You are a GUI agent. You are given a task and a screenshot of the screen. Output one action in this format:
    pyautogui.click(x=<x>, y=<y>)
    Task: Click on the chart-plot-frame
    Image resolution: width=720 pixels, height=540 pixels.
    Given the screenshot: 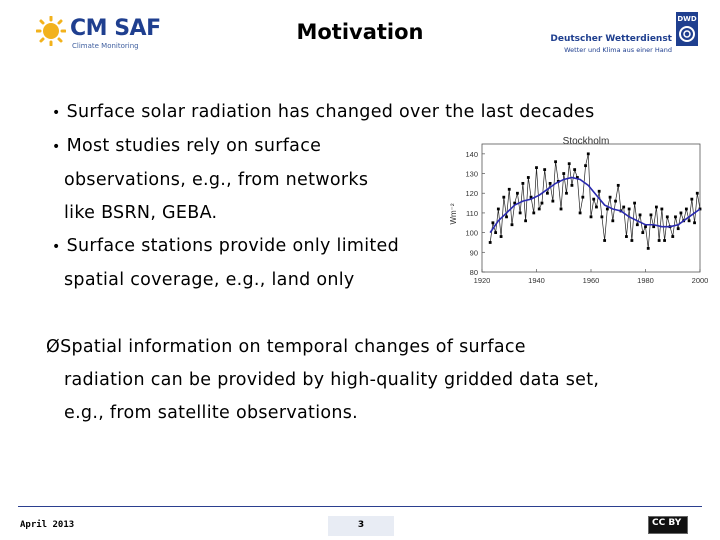 What is the action you would take?
    pyautogui.click(x=591, y=208)
    